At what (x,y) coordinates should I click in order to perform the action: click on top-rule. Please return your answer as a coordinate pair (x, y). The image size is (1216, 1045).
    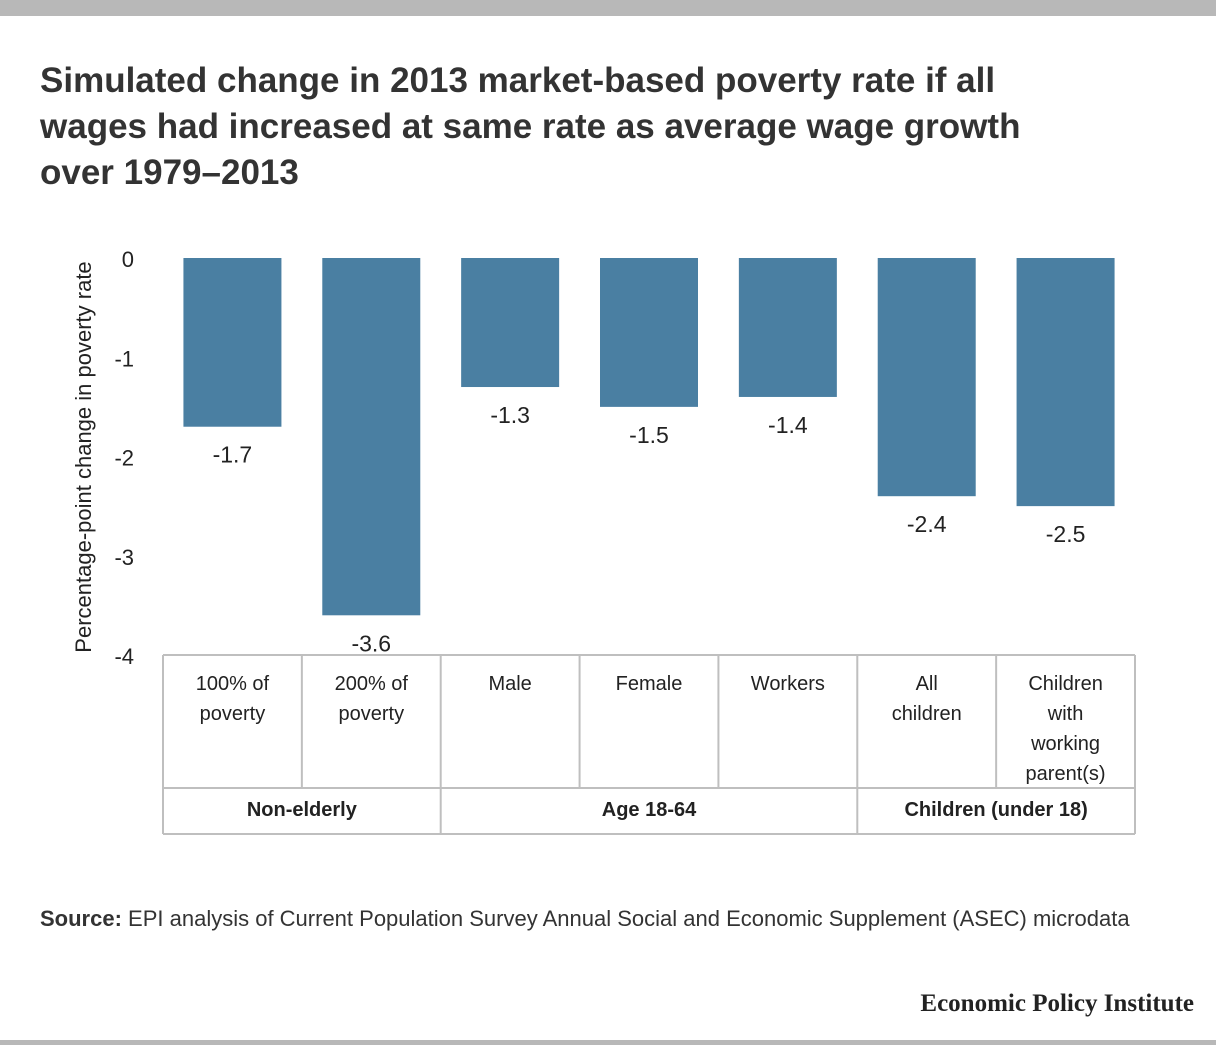
    Looking at the image, I should click on (608, 8).